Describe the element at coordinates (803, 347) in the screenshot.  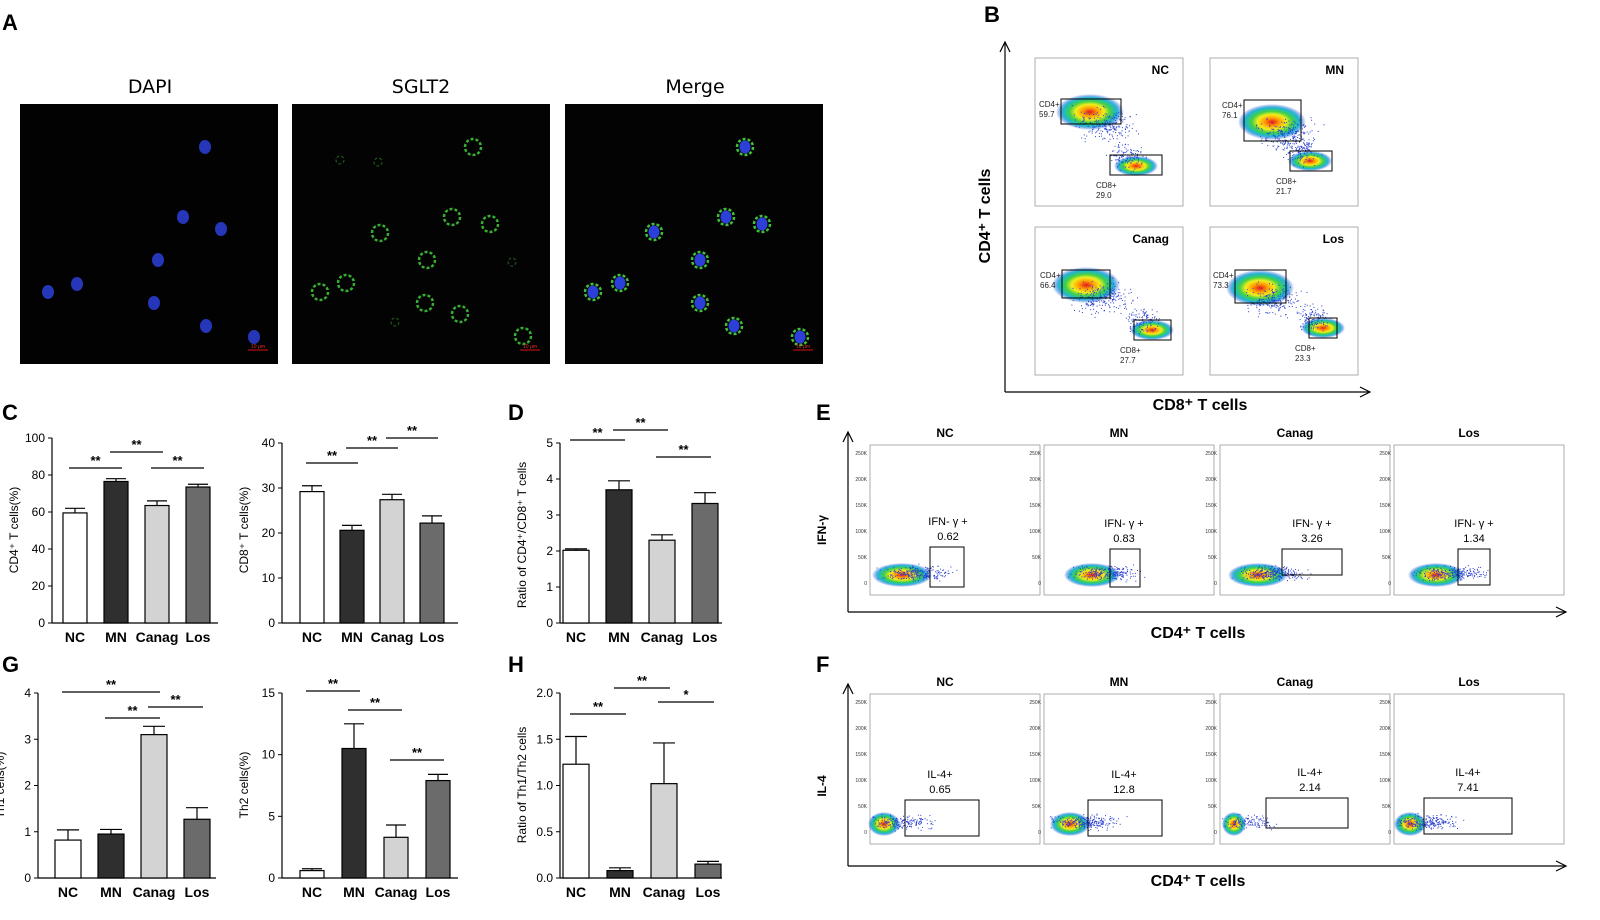
I see `scale-label-3: 10 μm` at that location.